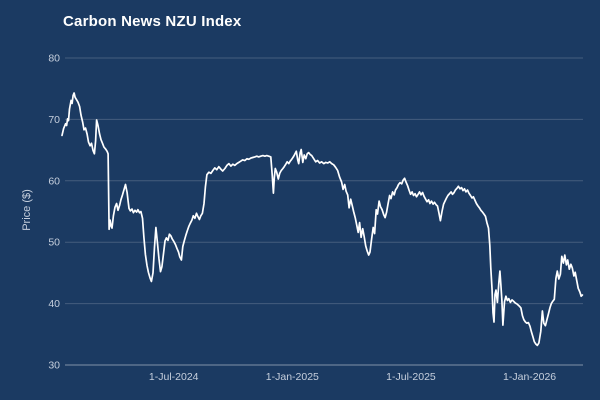  Describe the element at coordinates (54, 304) in the screenshot. I see `y-tick-40: 40` at that location.